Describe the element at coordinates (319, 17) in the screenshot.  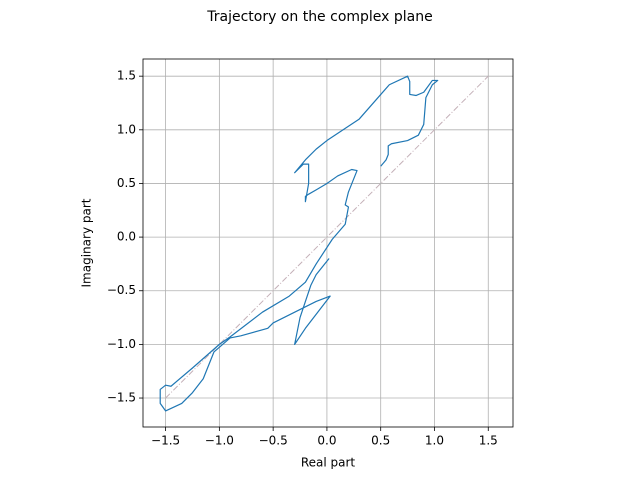
I see `chart-title: Trajectory on the complex plane` at that location.